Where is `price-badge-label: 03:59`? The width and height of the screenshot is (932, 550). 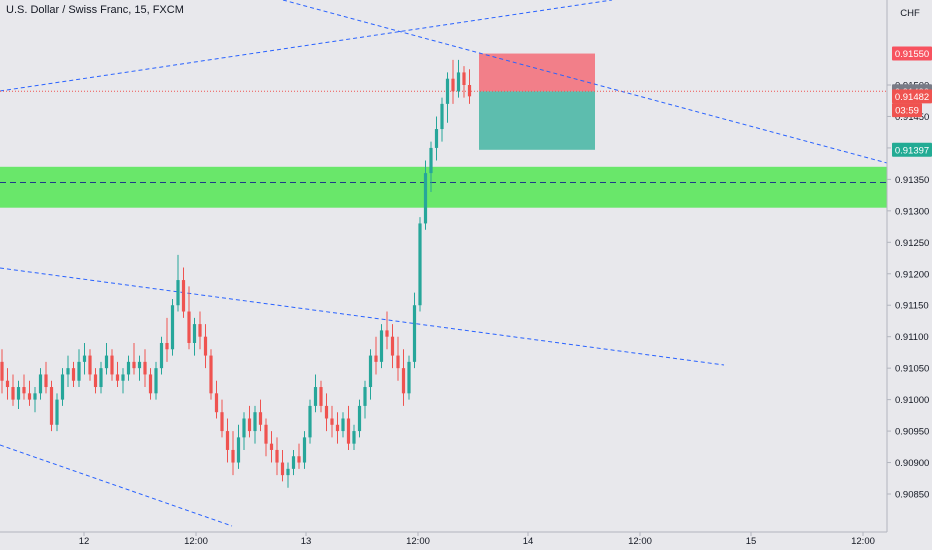
price-badge-label: 03:59 is located at coordinates (907, 111).